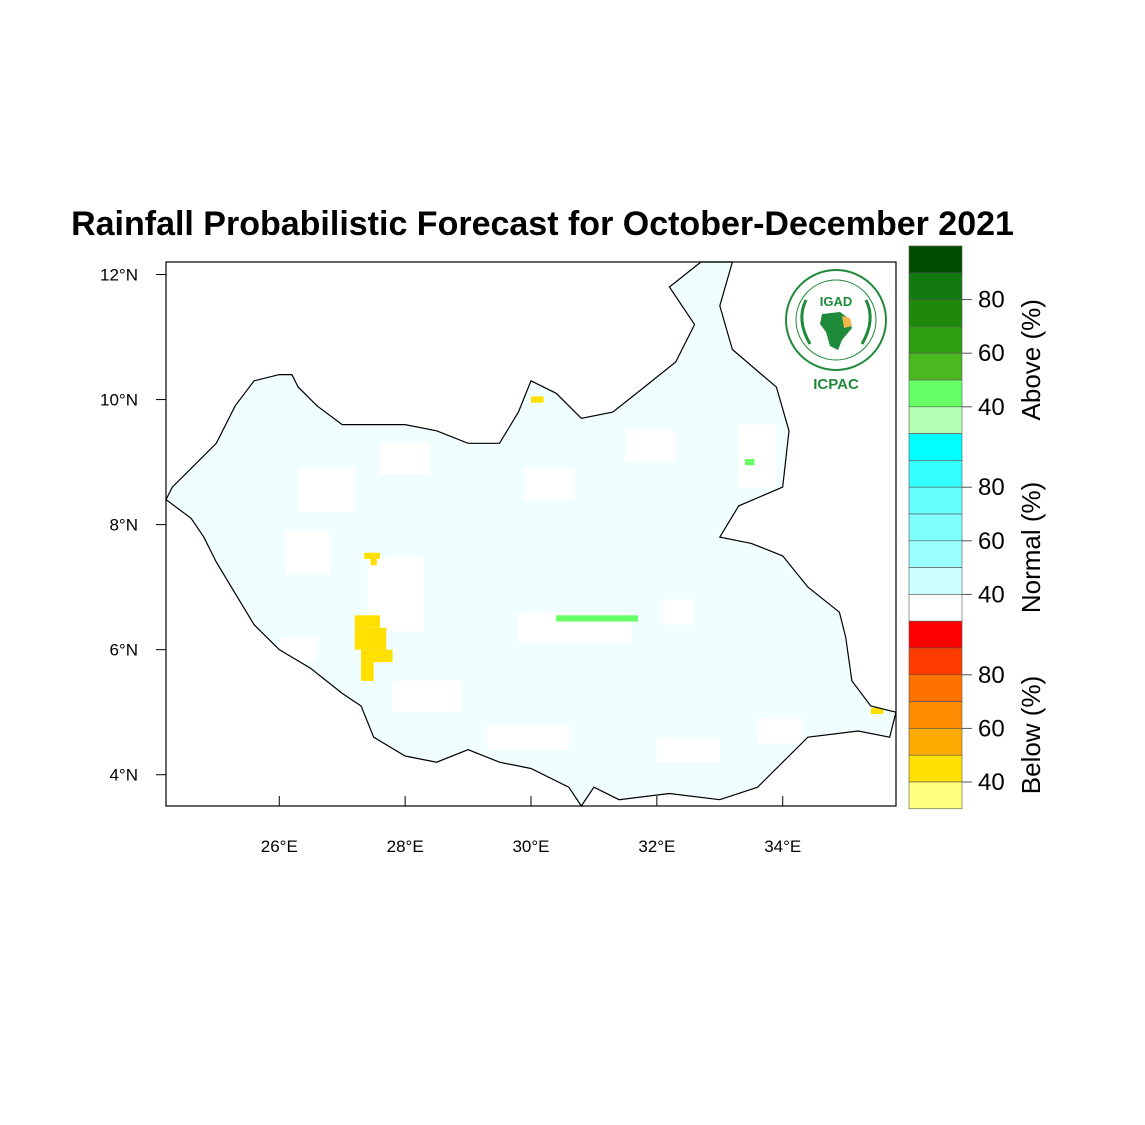 The width and height of the screenshot is (1145, 1125). Describe the element at coordinates (279, 846) in the screenshot. I see `x-tick-label: 26°E` at that location.